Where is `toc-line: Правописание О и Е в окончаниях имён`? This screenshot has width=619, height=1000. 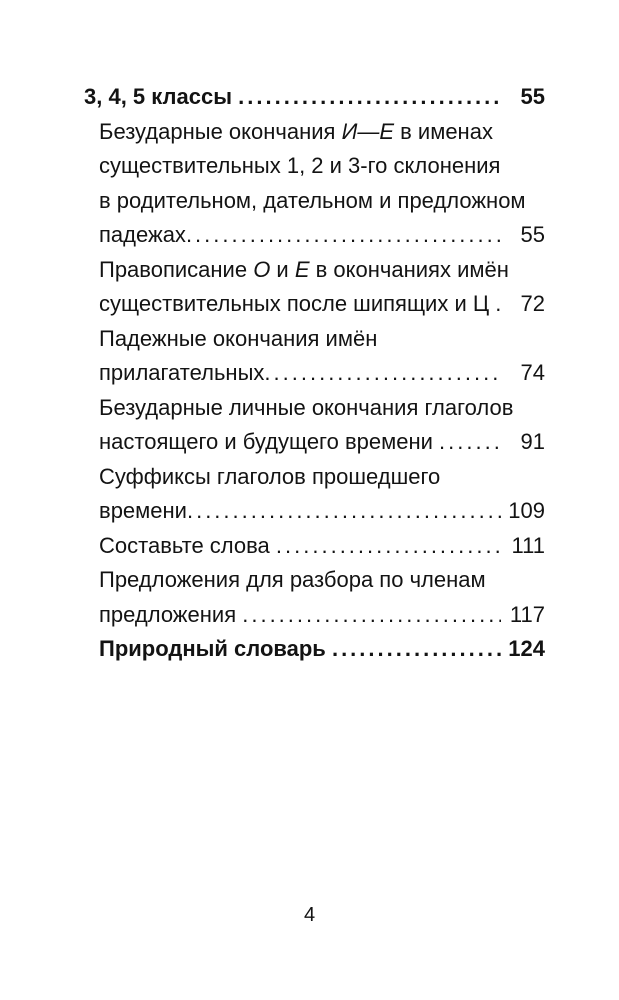 toc-line: Правописание О и Е в окончаниях имён is located at coordinates (322, 270).